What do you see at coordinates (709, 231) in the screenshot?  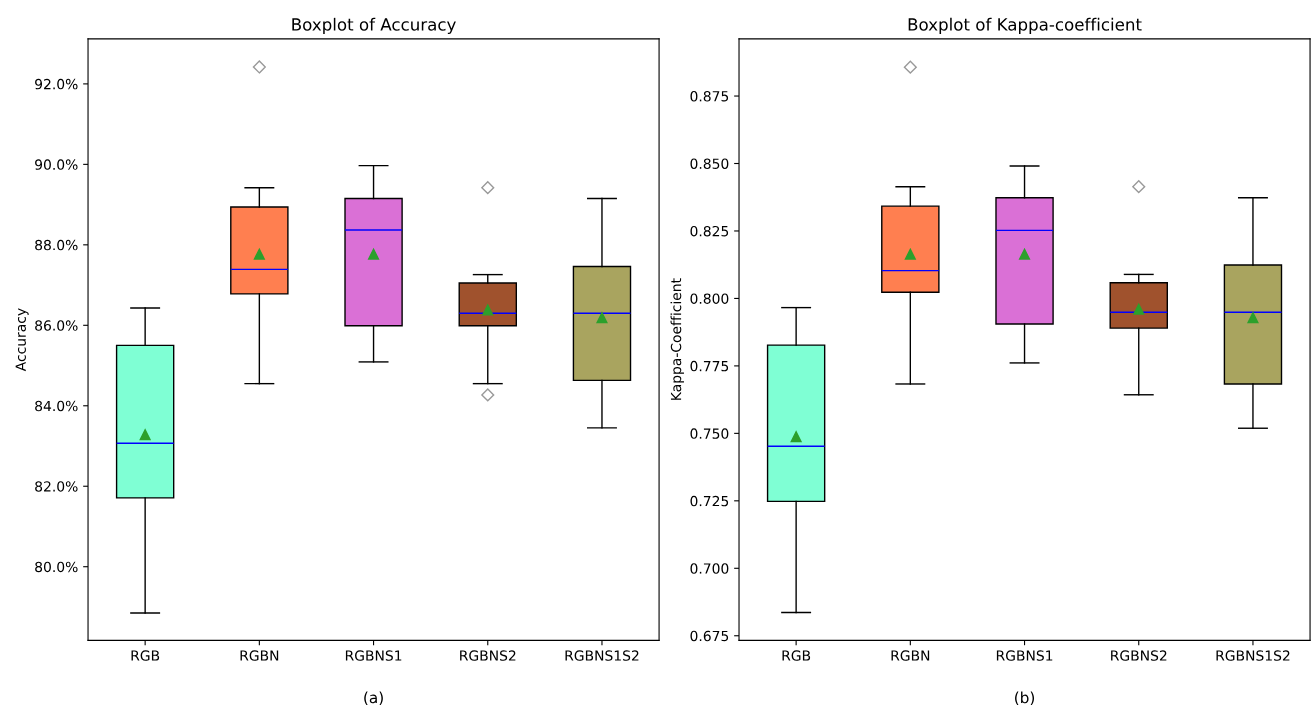 I see `y-tick-label: 0.825` at bounding box center [709, 231].